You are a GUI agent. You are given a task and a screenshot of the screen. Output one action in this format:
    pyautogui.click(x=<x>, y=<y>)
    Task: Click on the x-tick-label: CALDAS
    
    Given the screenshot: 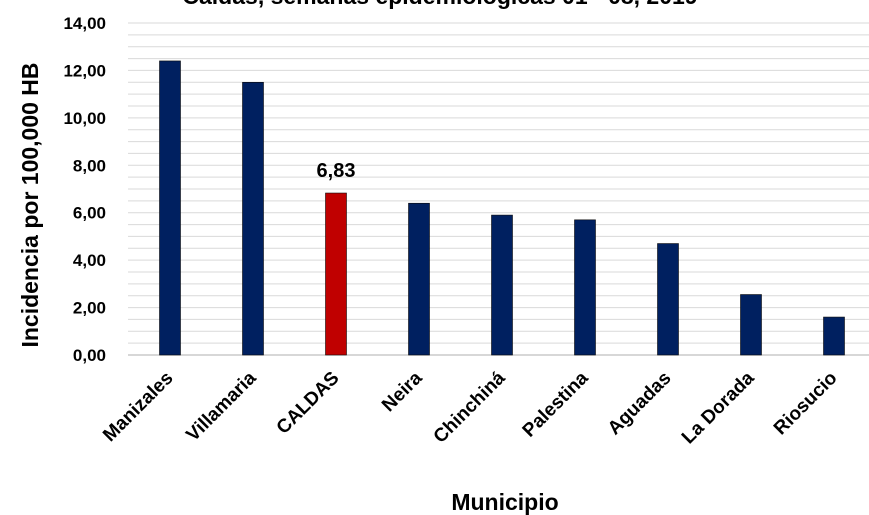 What is the action you would take?
    pyautogui.click(x=308, y=403)
    